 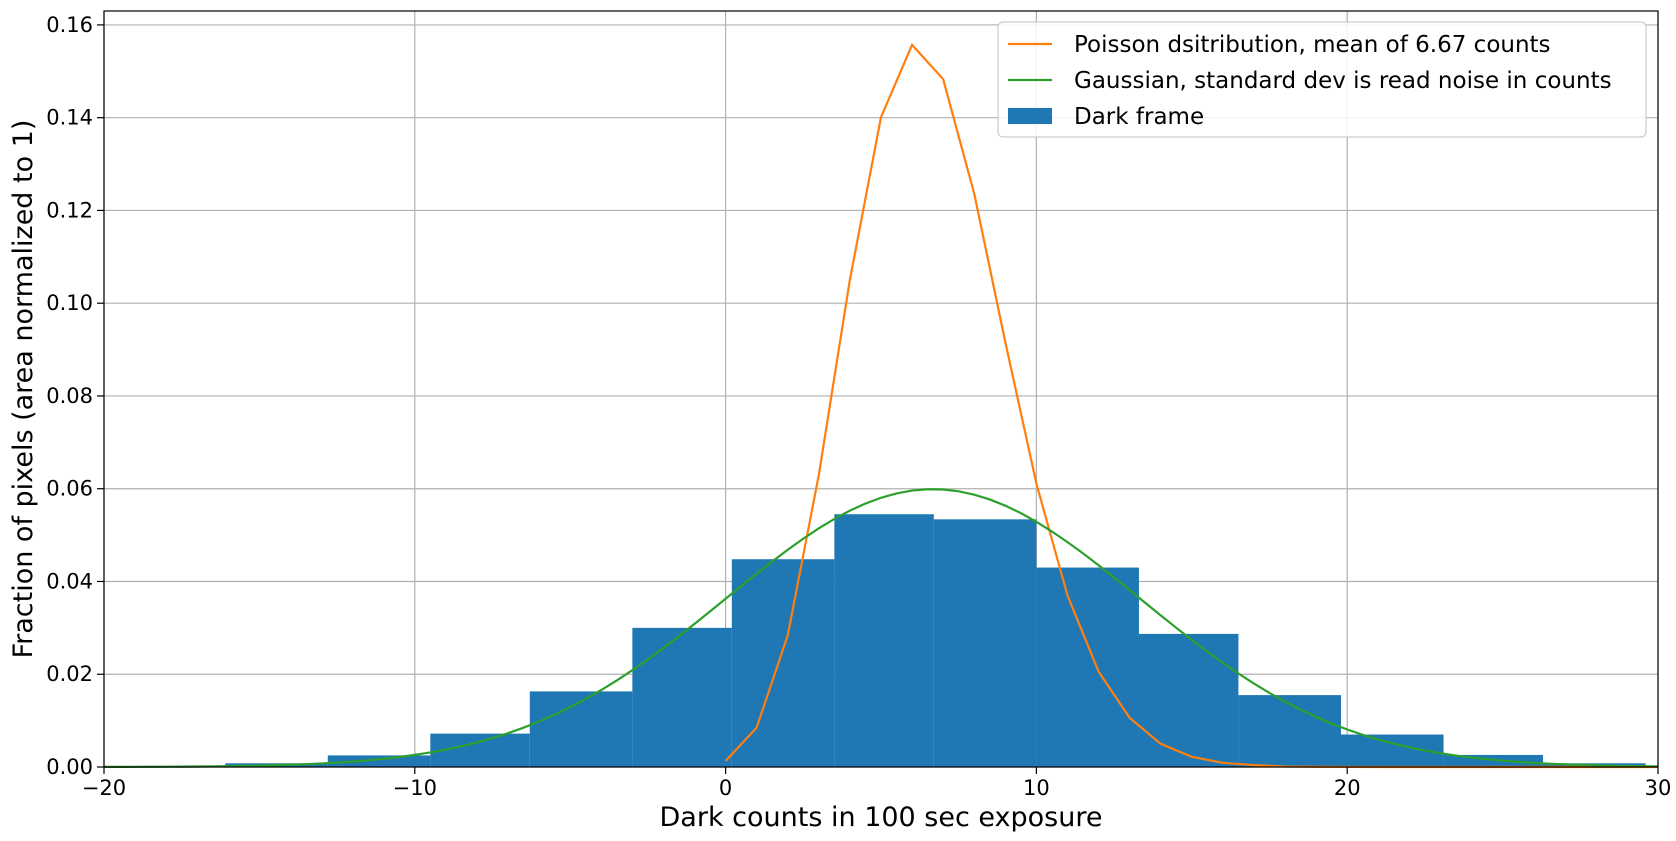 I want to click on x-tick-label: −10, so click(x=415, y=788).